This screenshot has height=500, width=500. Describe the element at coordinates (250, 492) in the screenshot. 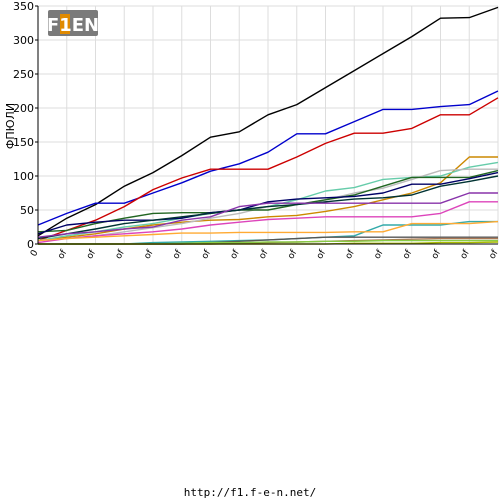

I see `footer-url: http://f1.f-e-n.net/` at that location.